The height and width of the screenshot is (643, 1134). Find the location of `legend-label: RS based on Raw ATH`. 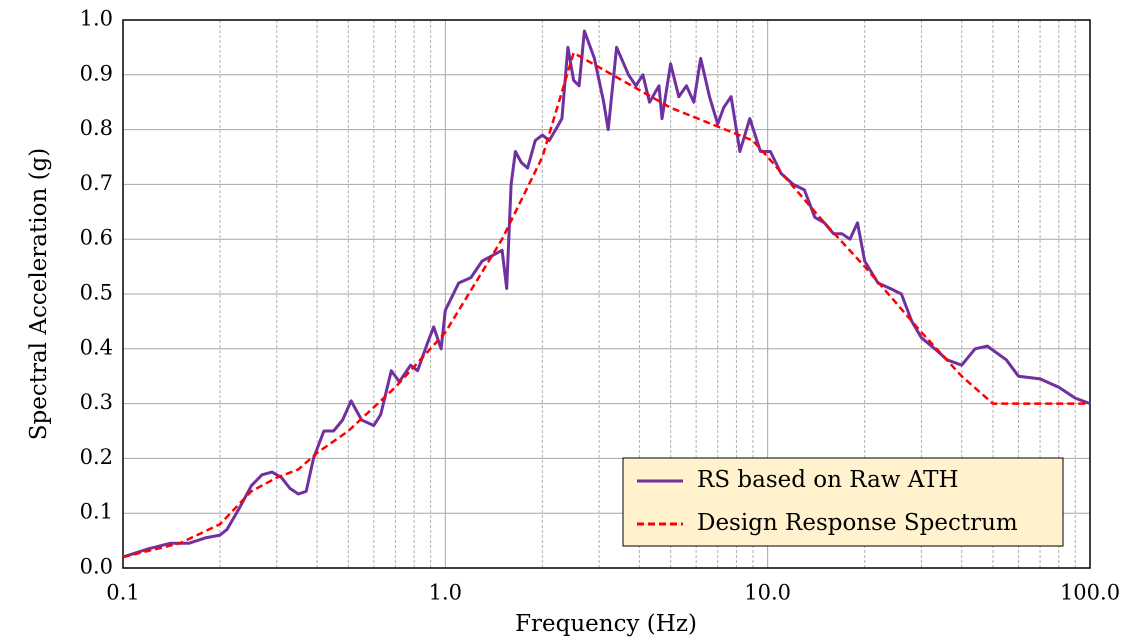

legend-label: RS based on Raw ATH is located at coordinates (828, 480).